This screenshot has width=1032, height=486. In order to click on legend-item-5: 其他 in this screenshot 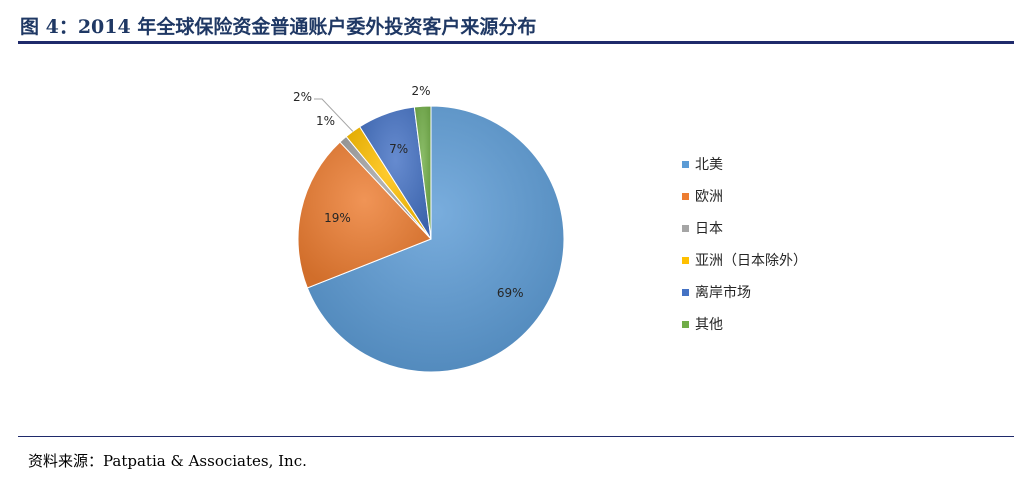, I will do `click(744, 324)`.